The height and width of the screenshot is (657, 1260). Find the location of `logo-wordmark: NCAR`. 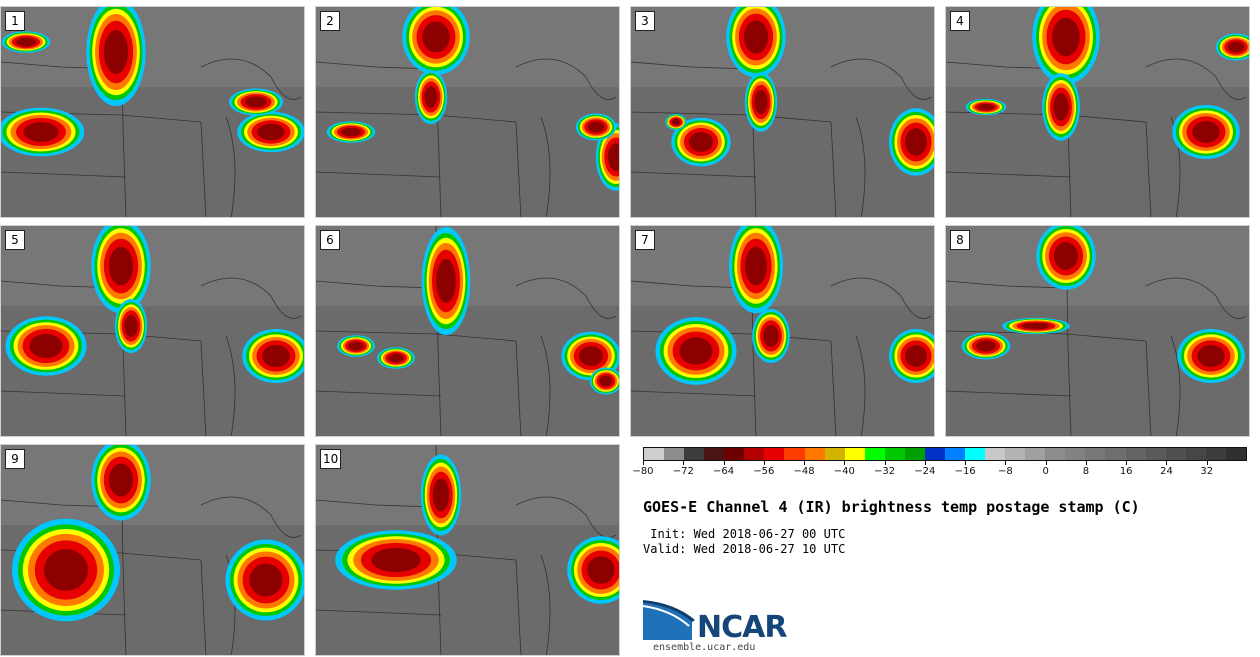

logo-wordmark: NCAR is located at coordinates (742, 627).